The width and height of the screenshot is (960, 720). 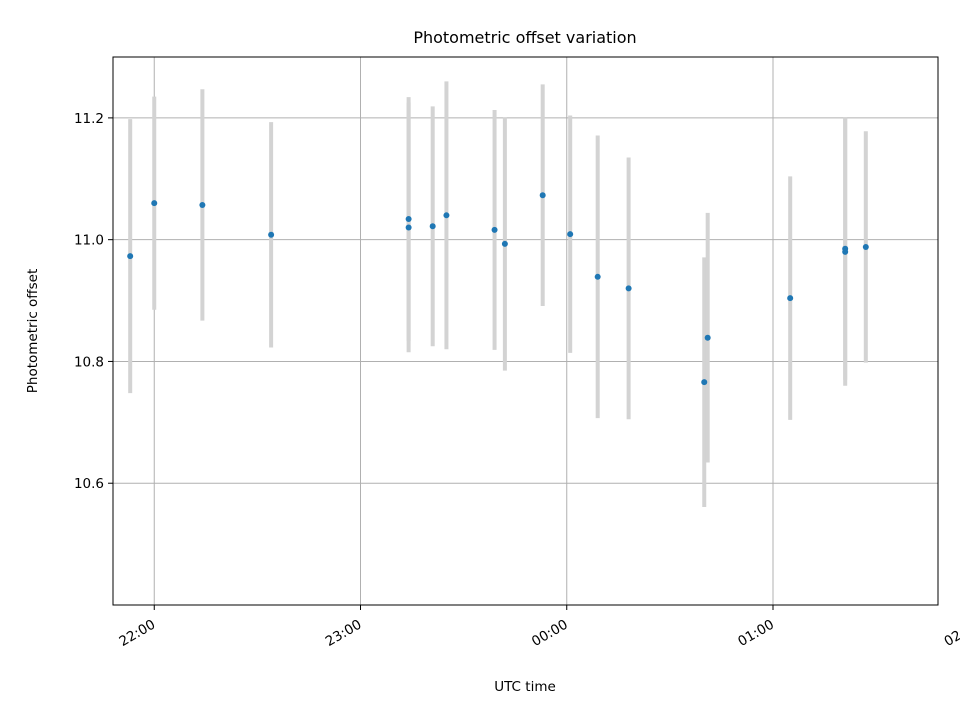 What do you see at coordinates (89, 241) in the screenshot?
I see `y-tick-label: 11.0` at bounding box center [89, 241].